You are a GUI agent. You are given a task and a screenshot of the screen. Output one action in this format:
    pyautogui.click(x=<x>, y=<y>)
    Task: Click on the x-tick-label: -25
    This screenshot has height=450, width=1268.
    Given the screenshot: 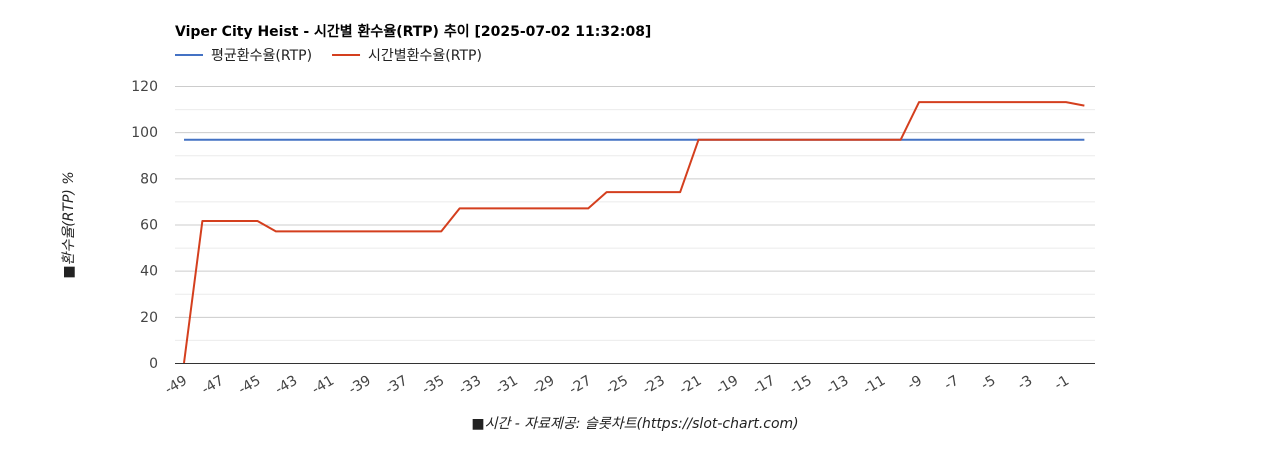 What is the action you would take?
    pyautogui.click(x=617, y=385)
    